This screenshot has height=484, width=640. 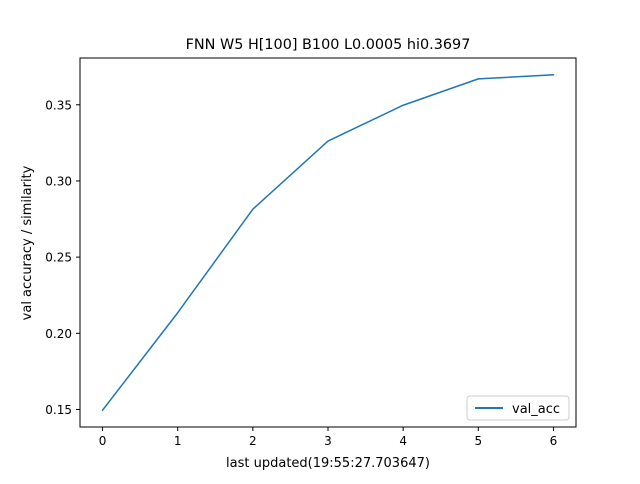 I want to click on y-tick-label: 0.30, so click(x=58, y=181).